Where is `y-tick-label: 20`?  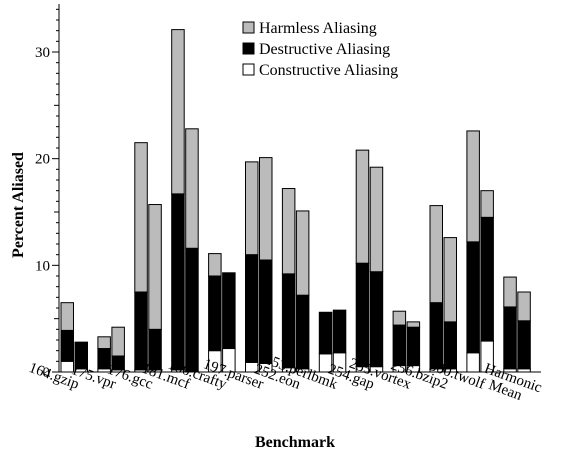 y-tick-label: 20 is located at coordinates (42, 160).